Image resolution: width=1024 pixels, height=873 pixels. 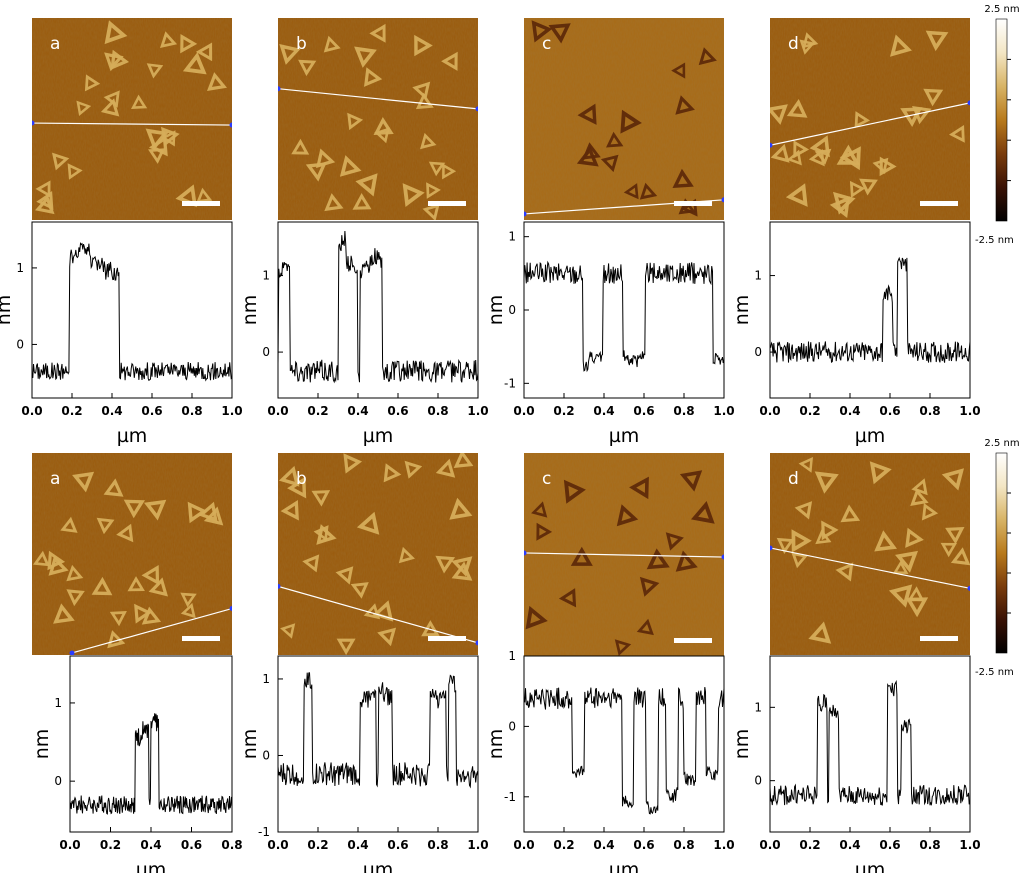 I want to click on x-tick-label: 0.0, so click(x=31, y=411).